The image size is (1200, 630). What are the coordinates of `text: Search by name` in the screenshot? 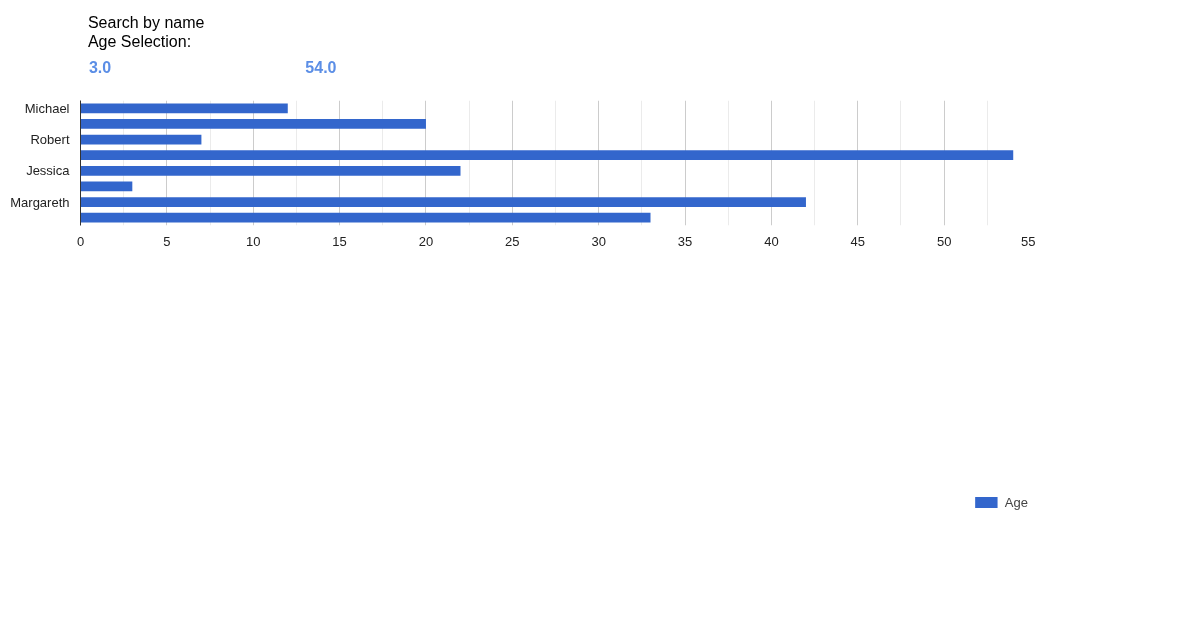 It's located at (146, 22).